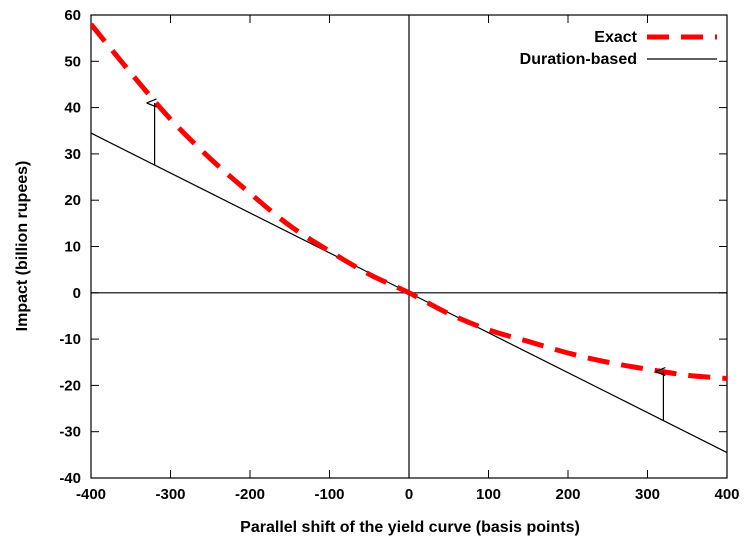 The height and width of the screenshot is (544, 747). Describe the element at coordinates (77, 293) in the screenshot. I see `y-tick-label: 0` at that location.